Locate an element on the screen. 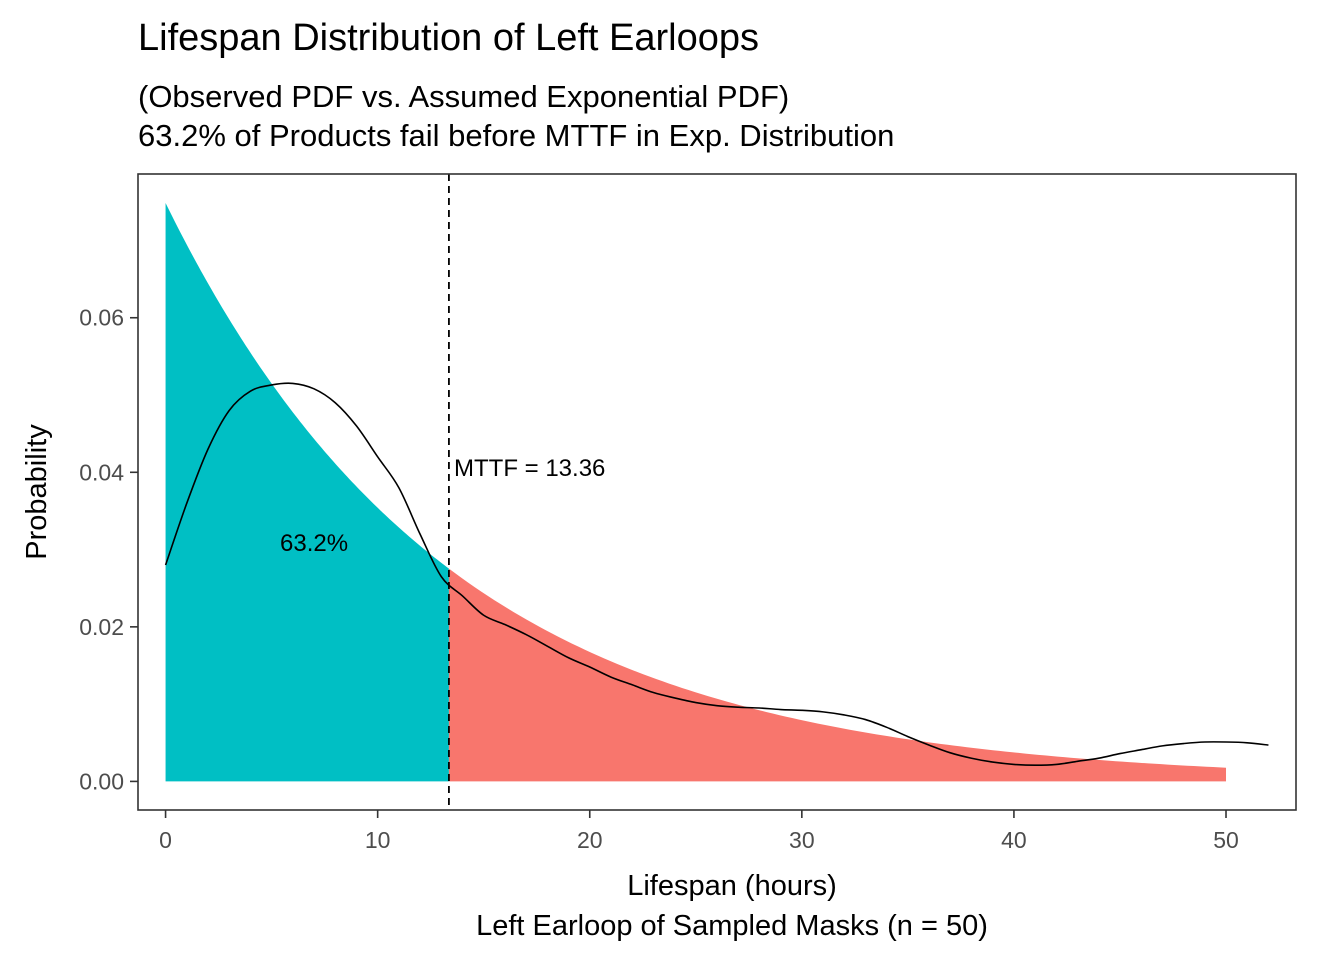 The image size is (1344, 960). chart-title: Lifespan Distribution of Left Earloops is located at coordinates (448, 38).